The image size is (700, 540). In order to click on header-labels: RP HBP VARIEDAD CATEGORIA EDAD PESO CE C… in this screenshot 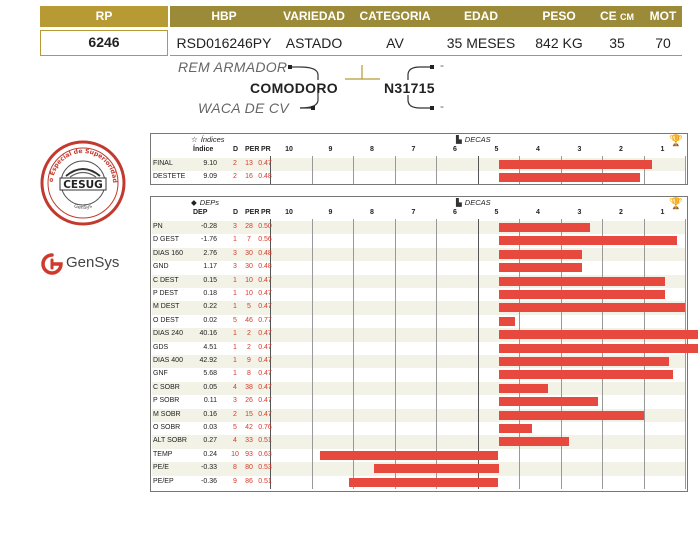, I will do `click(361, 16)`.